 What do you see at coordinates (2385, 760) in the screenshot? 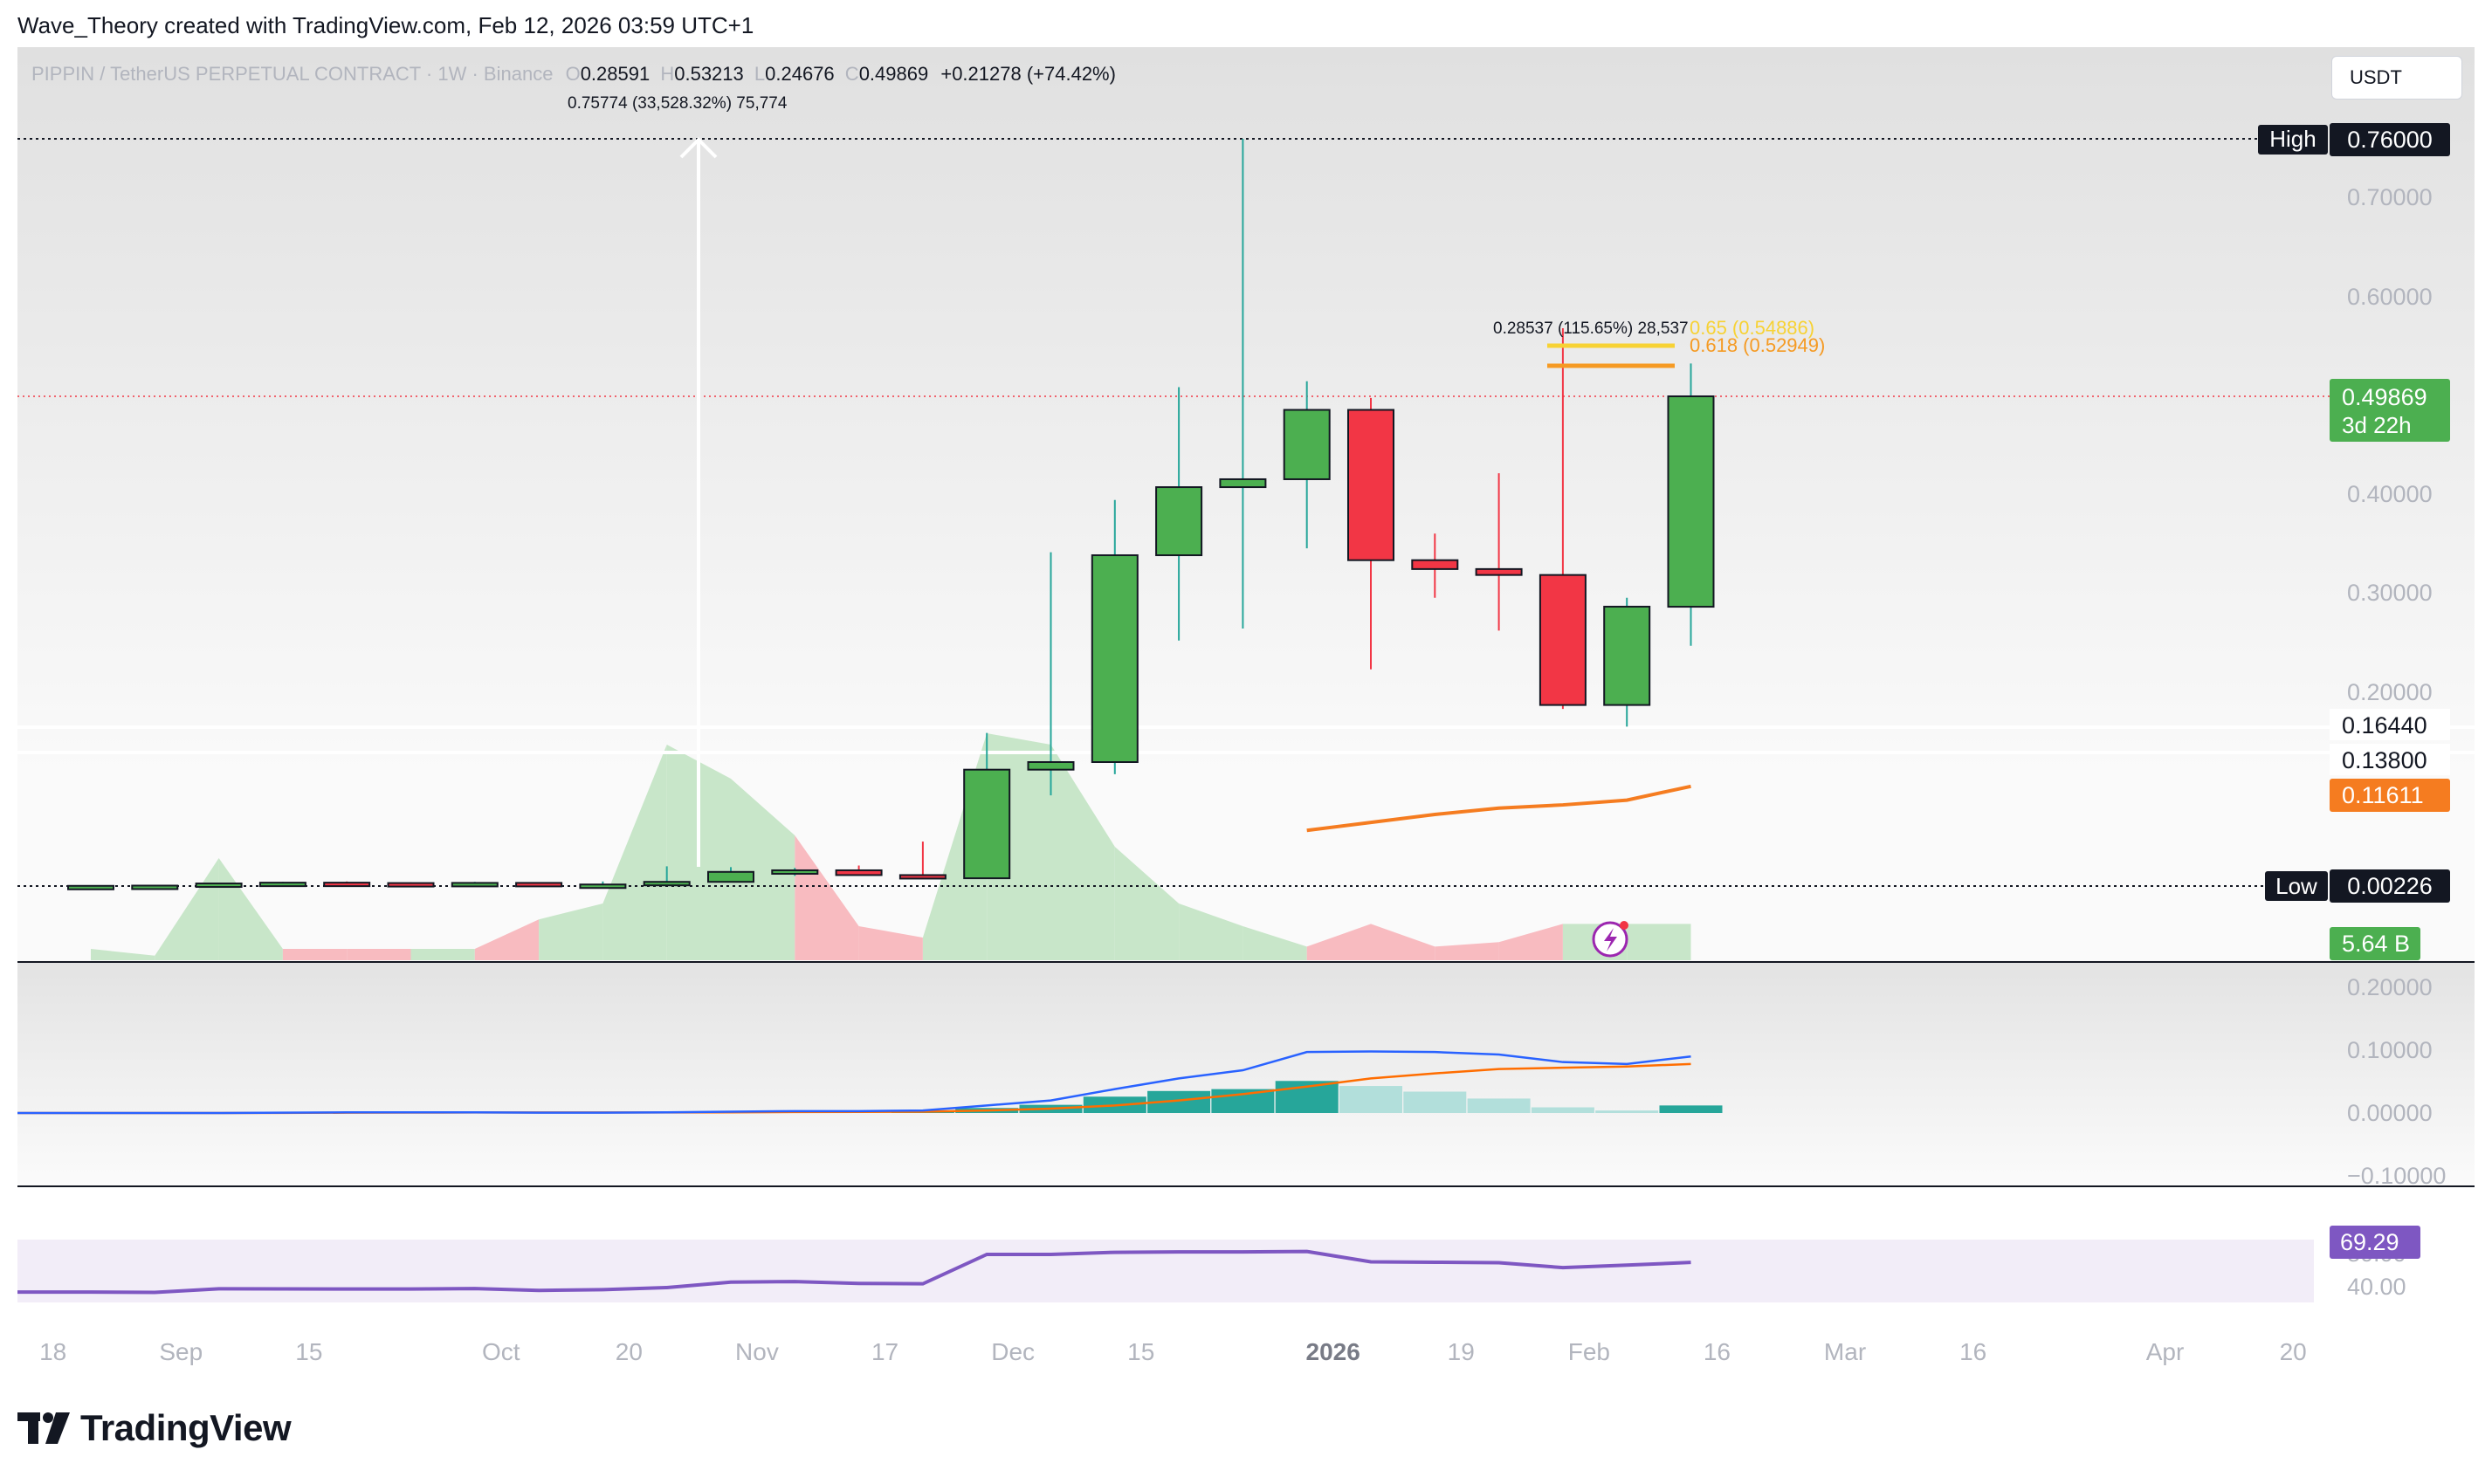
I see `level-2-value: 0.13800` at bounding box center [2385, 760].